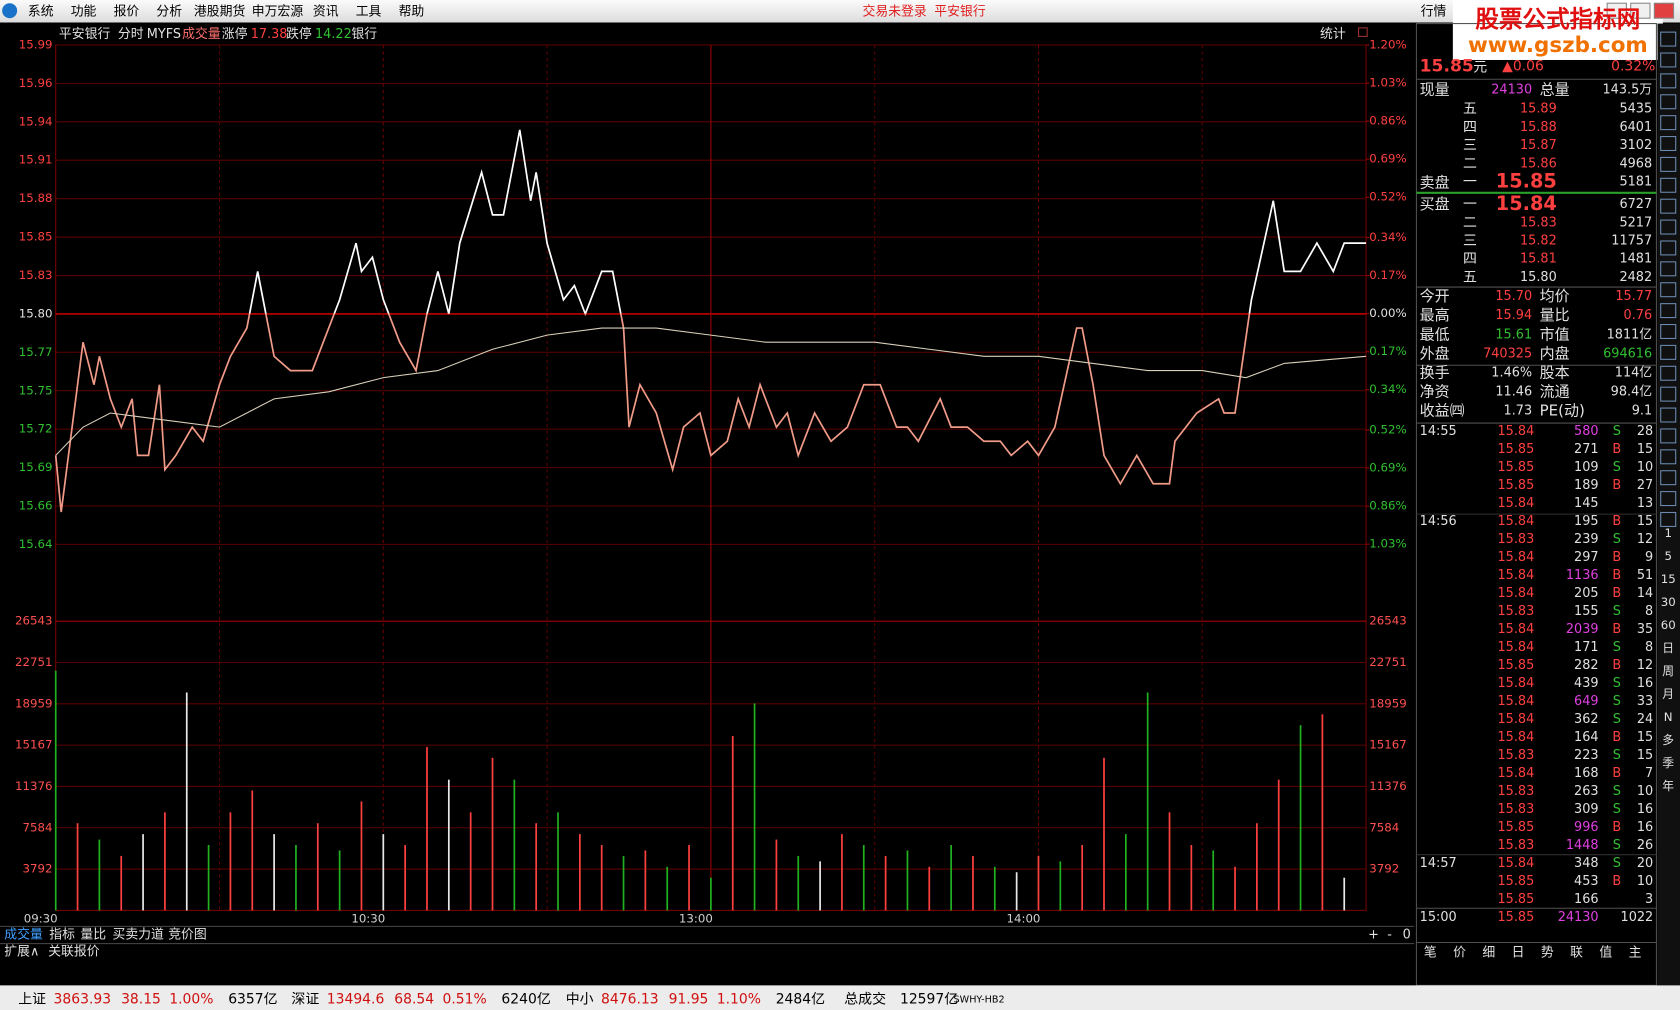 The image size is (1680, 1010). Describe the element at coordinates (1668, 556) in the screenshot. I see `period-button: 5` at that location.